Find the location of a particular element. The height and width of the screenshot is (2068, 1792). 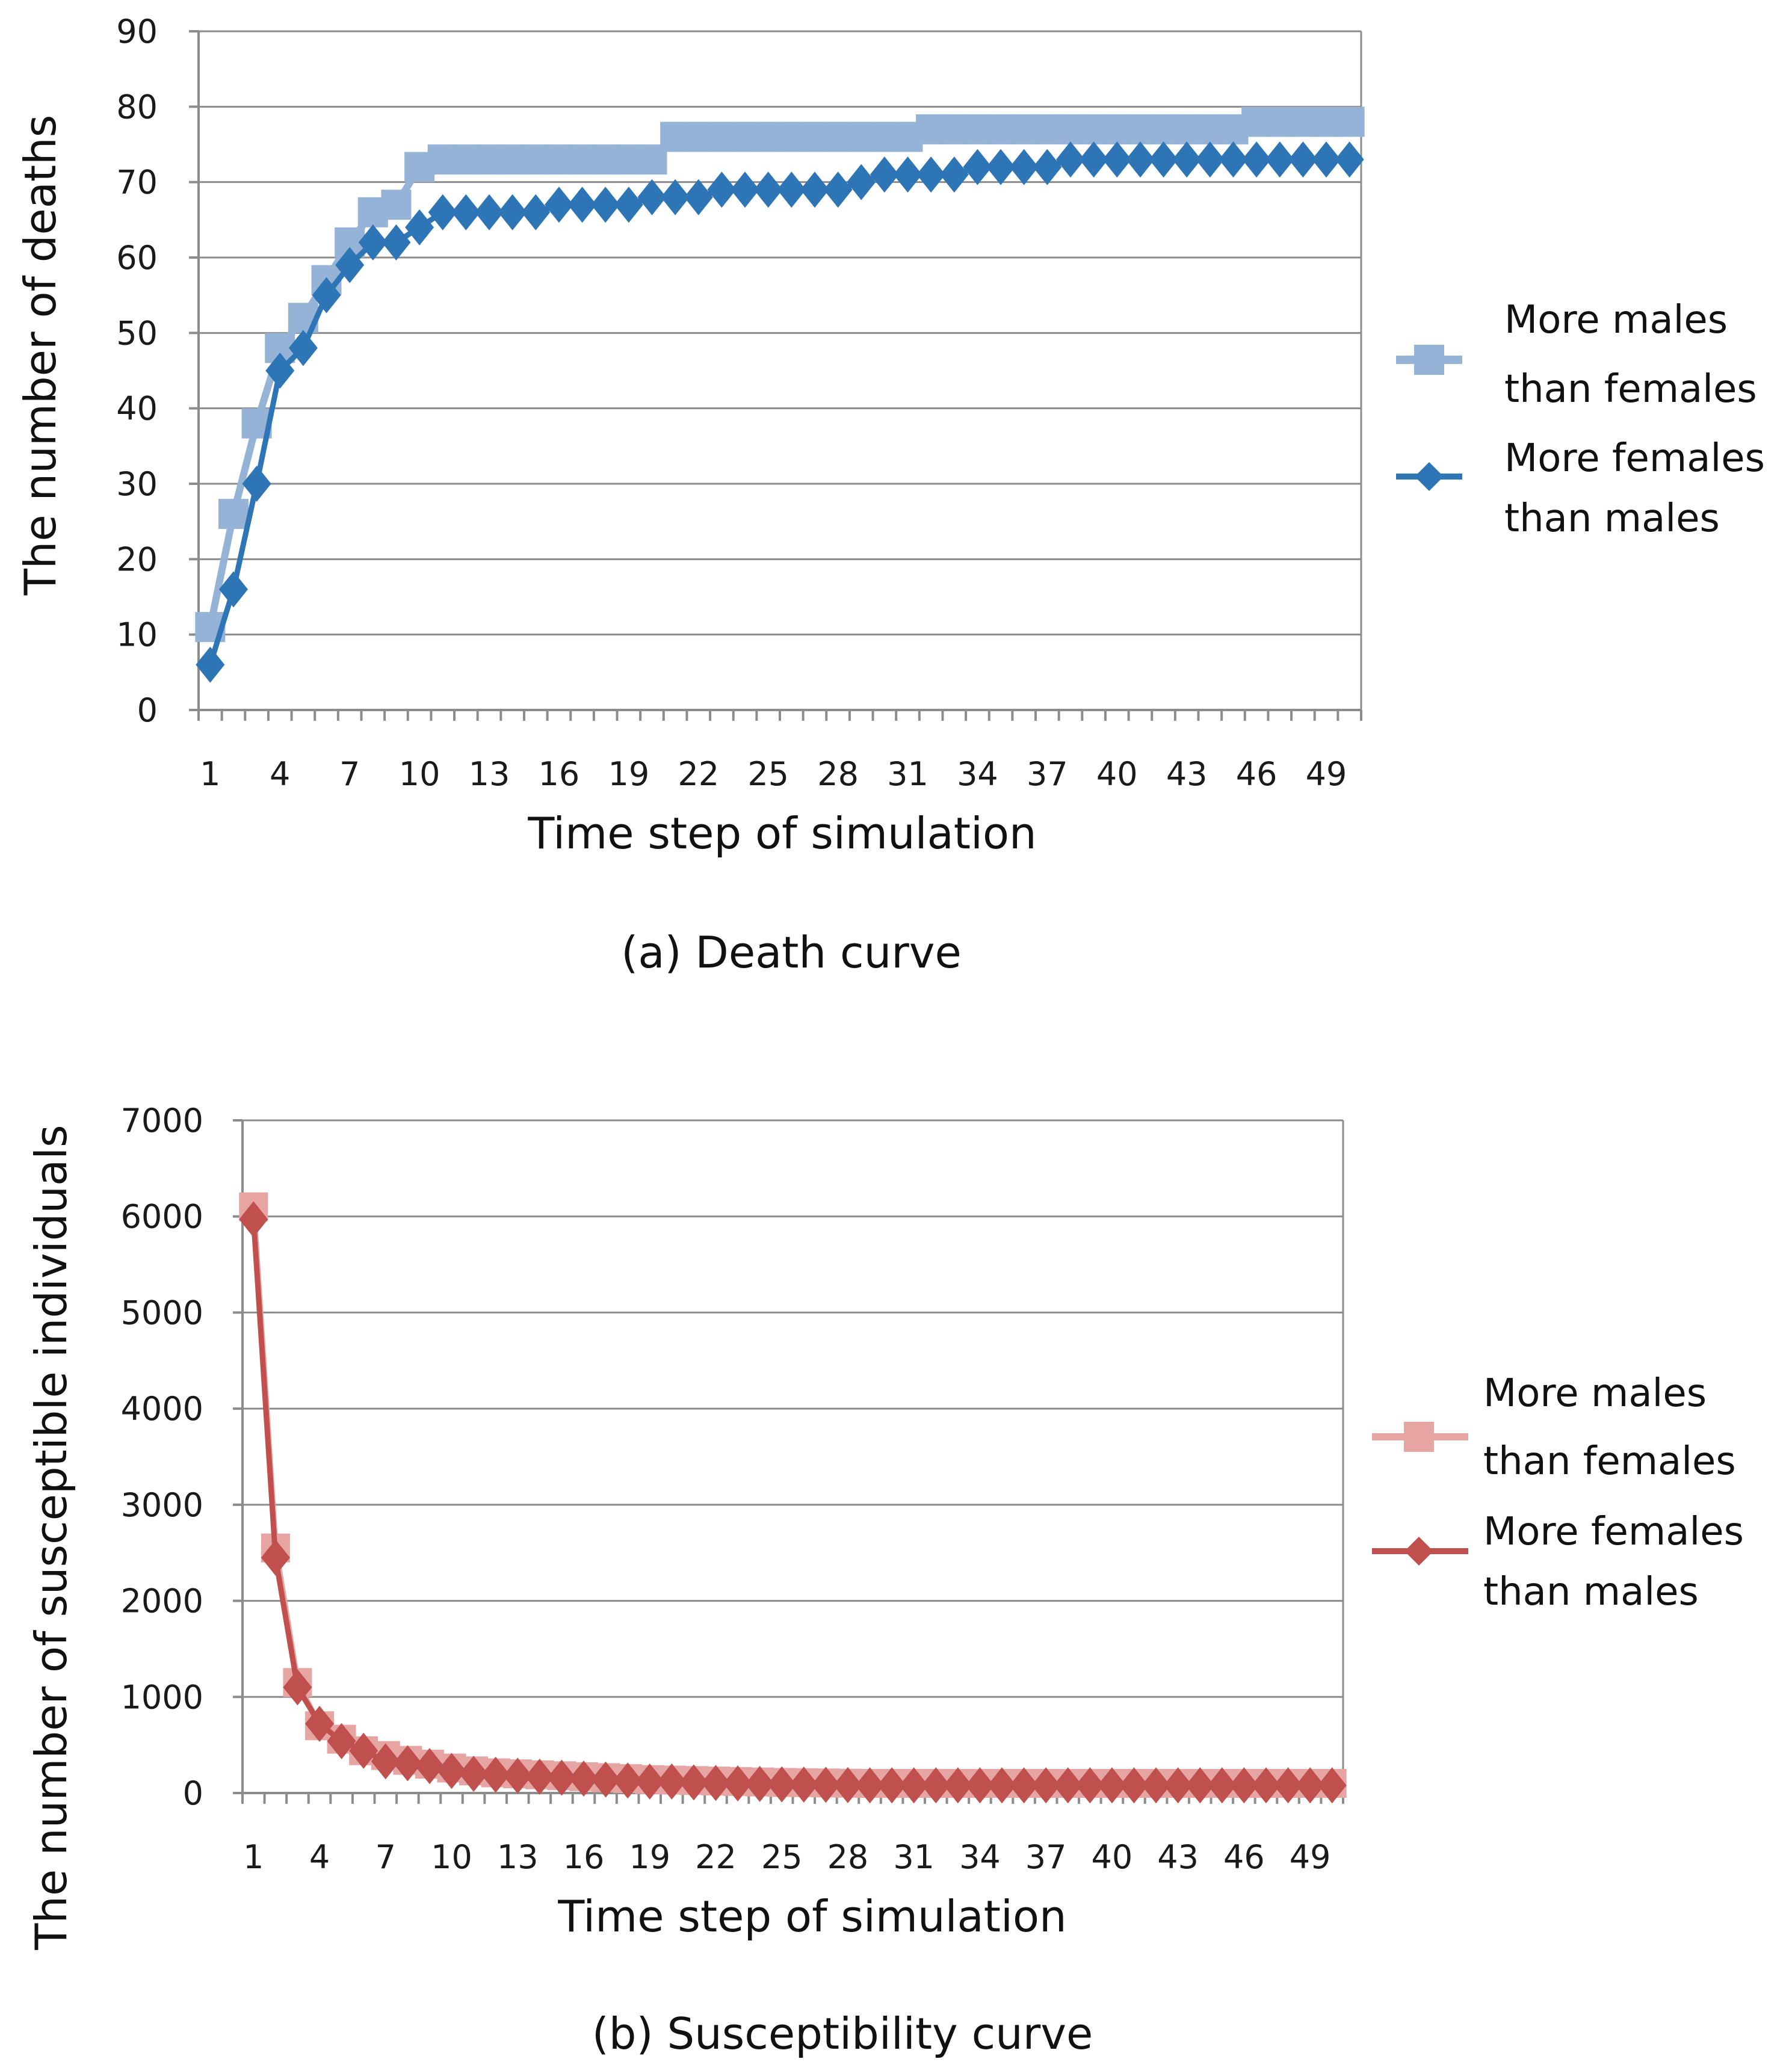

susceptibility-curve-x-tick-label: 37 is located at coordinates (1046, 1857).